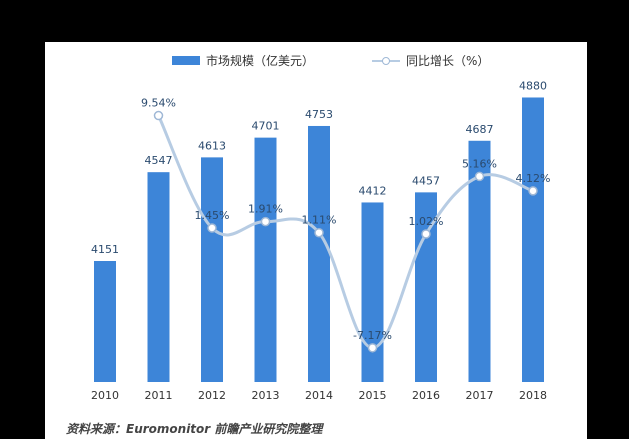  What do you see at coordinates (448, 61) in the screenshot?
I see `legend-line-label: 同比增长（%）` at bounding box center [448, 61].